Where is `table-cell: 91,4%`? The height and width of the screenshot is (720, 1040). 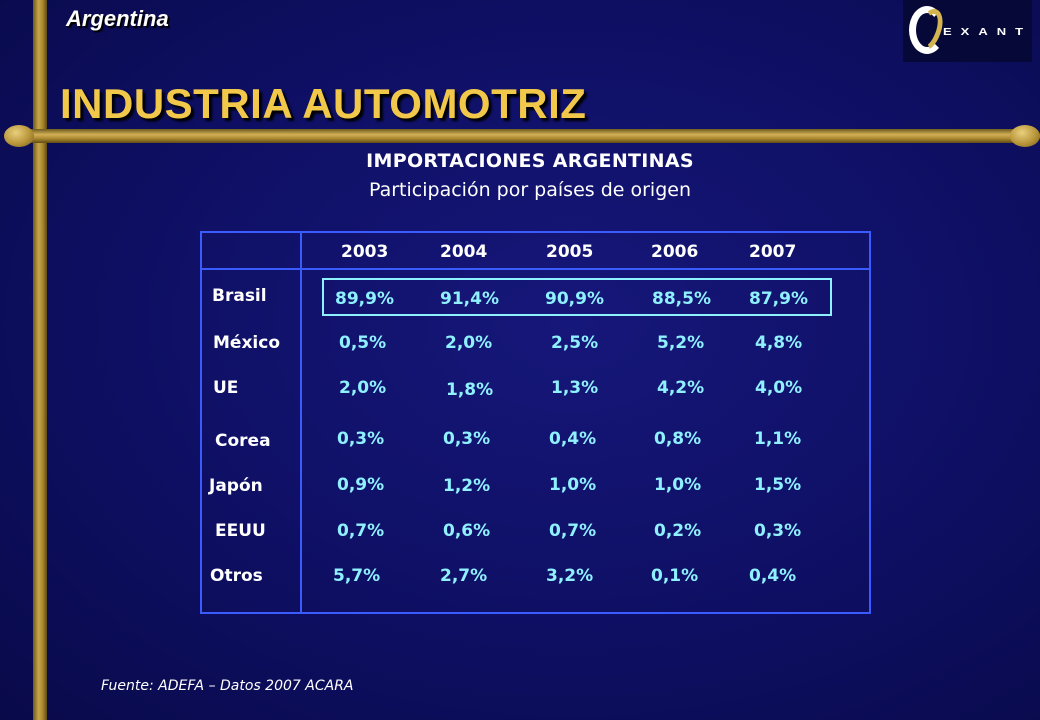 table-cell: 91,4% is located at coordinates (469, 299).